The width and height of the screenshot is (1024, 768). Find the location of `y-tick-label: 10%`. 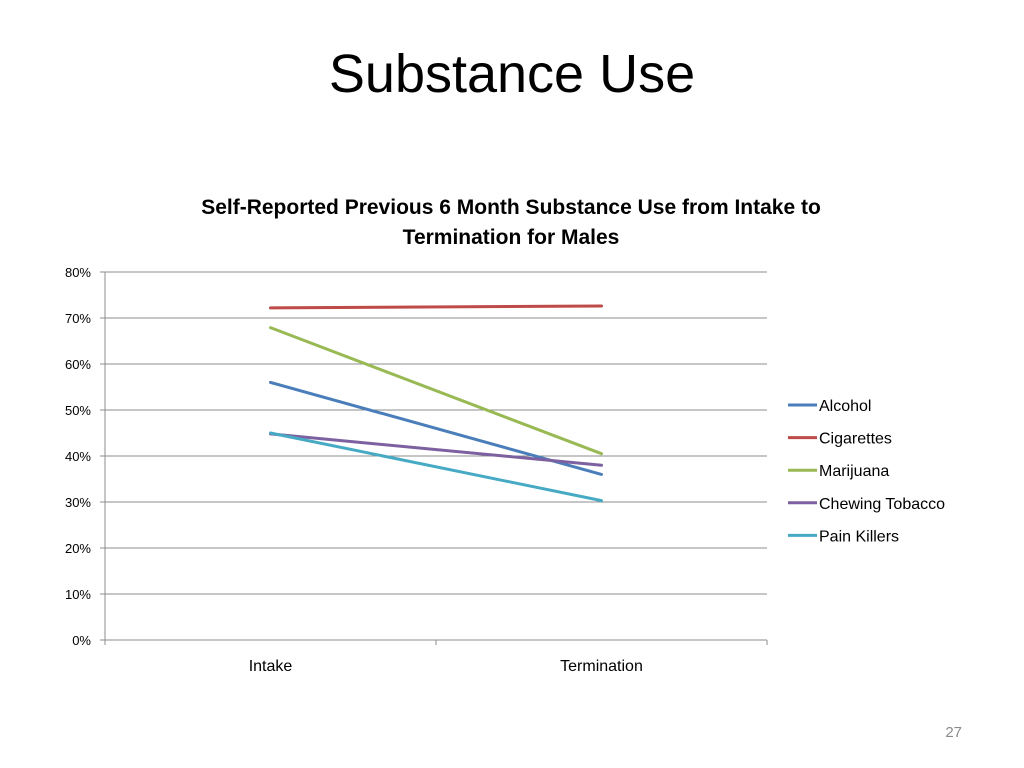

y-tick-label: 10% is located at coordinates (78, 594).